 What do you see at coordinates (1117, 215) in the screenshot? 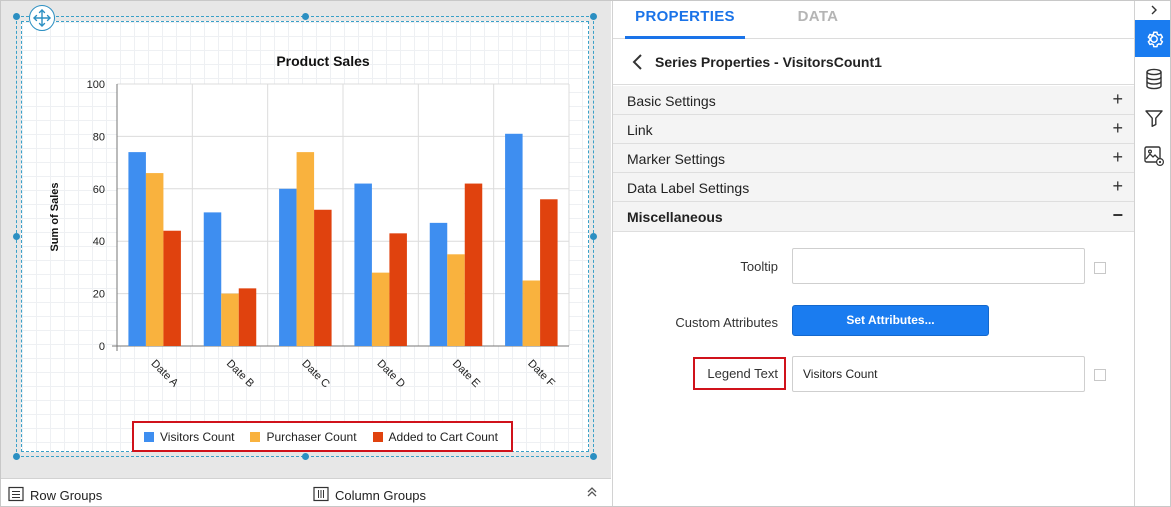
I see `collapse-icon: −` at bounding box center [1117, 215].